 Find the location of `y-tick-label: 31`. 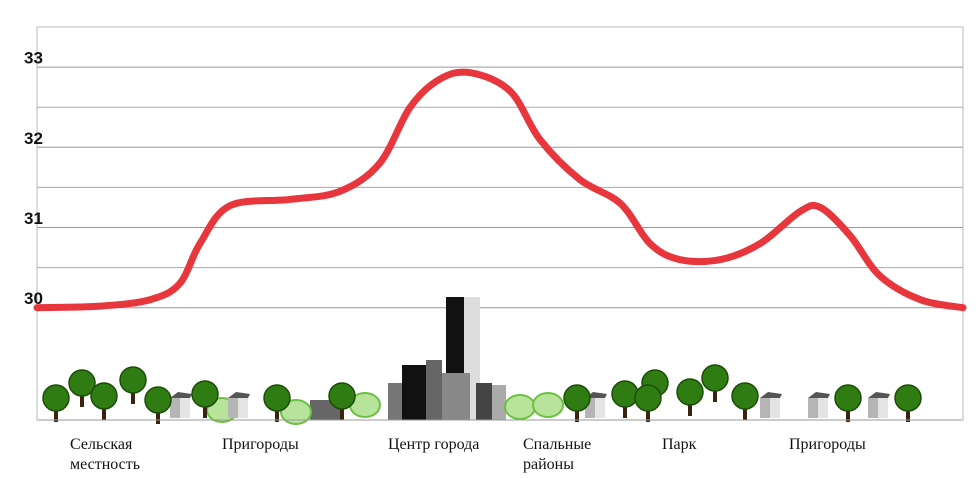

y-tick-label: 31 is located at coordinates (33, 218).